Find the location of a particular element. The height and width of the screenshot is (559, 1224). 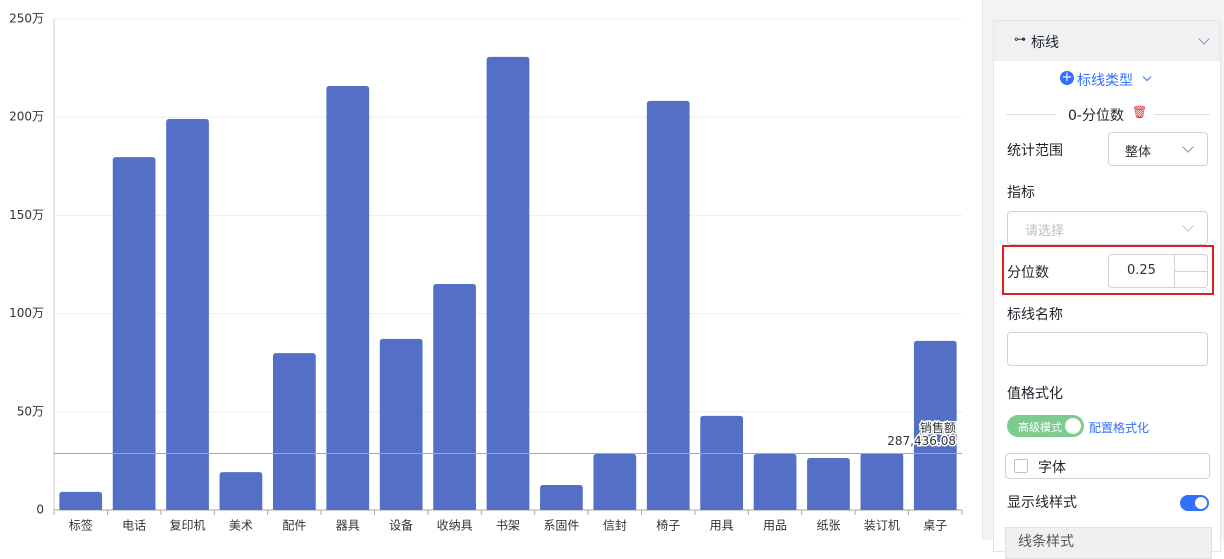

field-label: 指标 is located at coordinates (1021, 193).